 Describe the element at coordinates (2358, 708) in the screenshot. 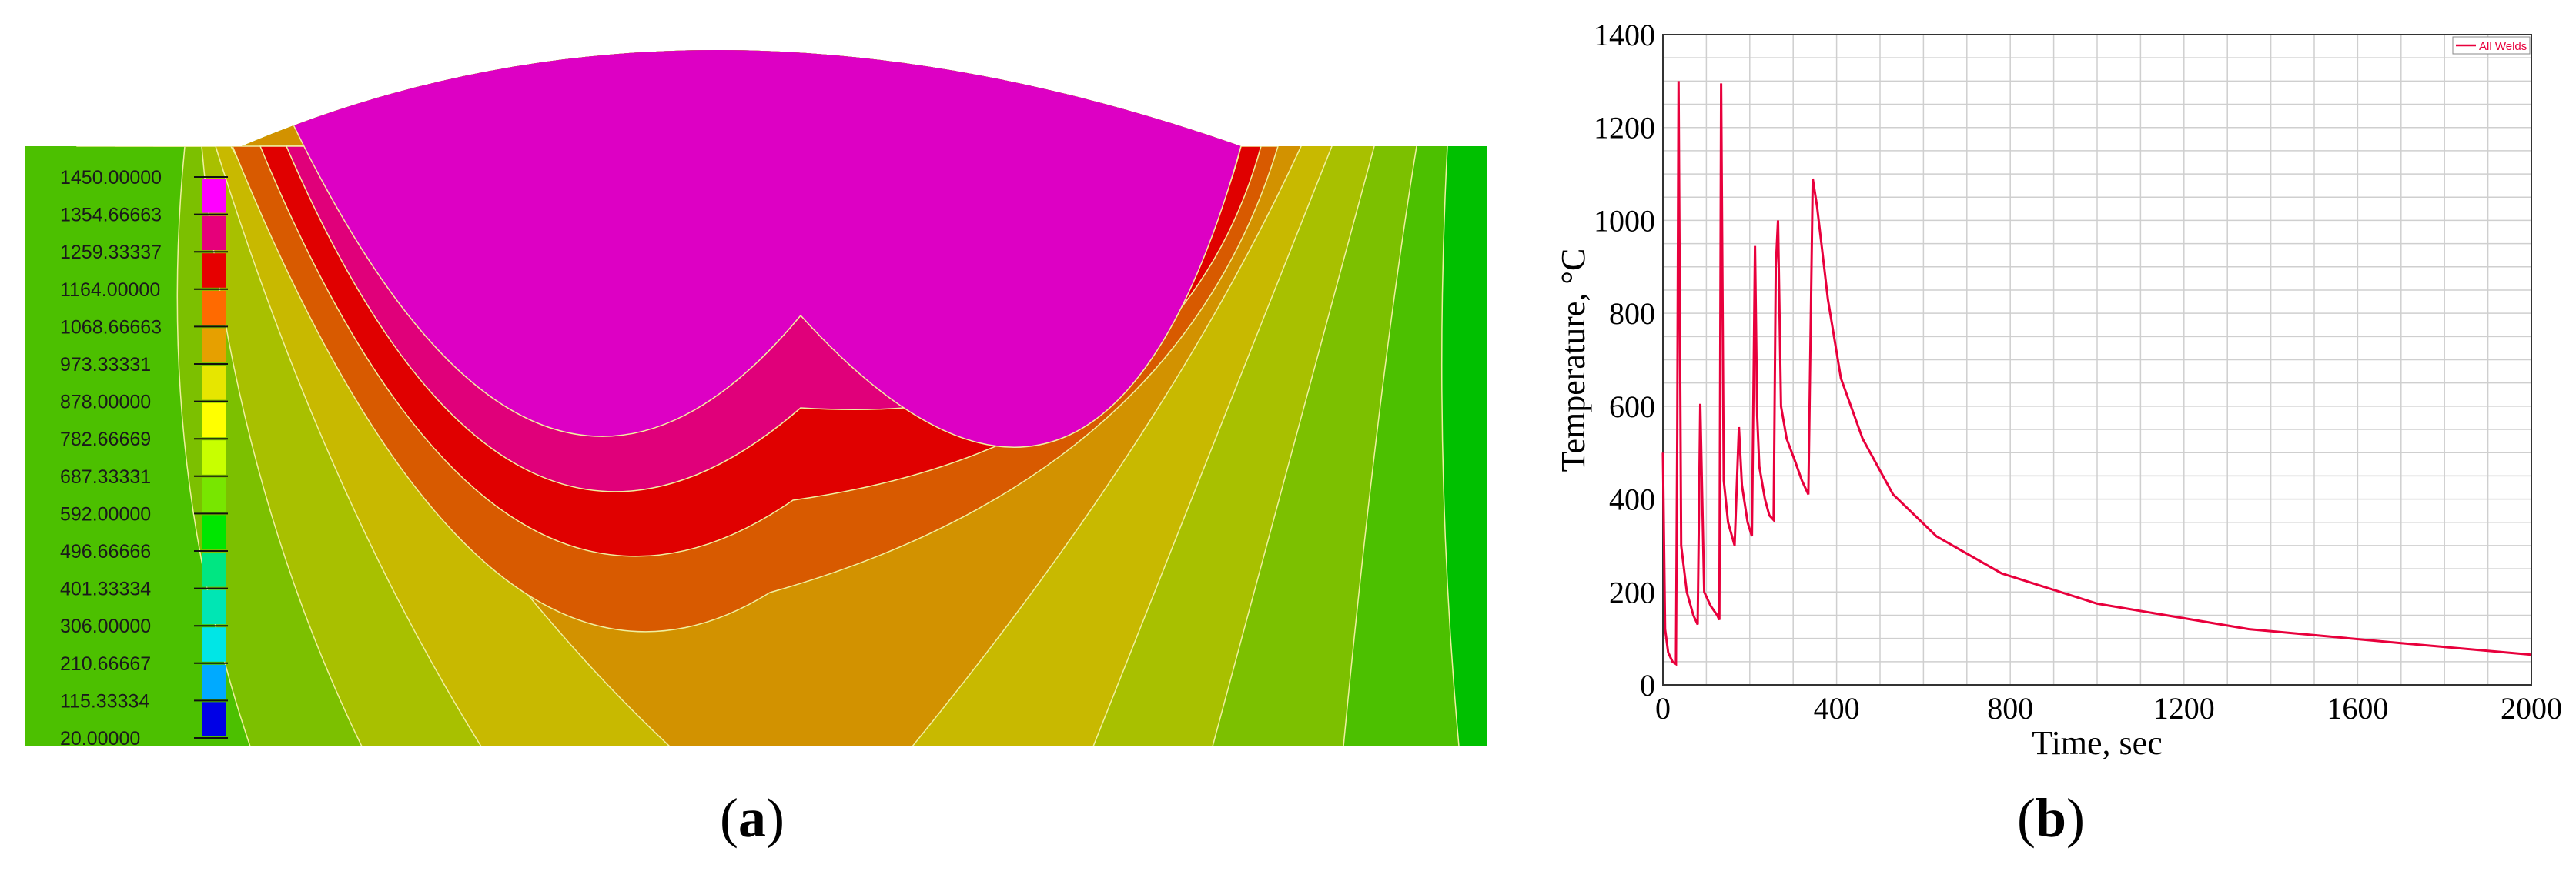

I see `x-tick-label: 1600` at that location.